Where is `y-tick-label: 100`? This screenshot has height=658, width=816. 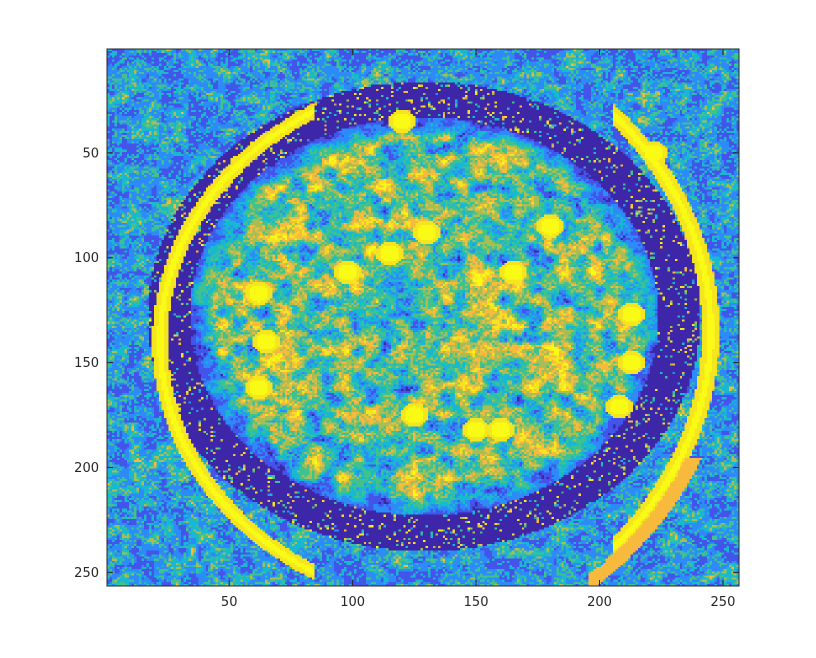
y-tick-label: 100 is located at coordinates (86, 258).